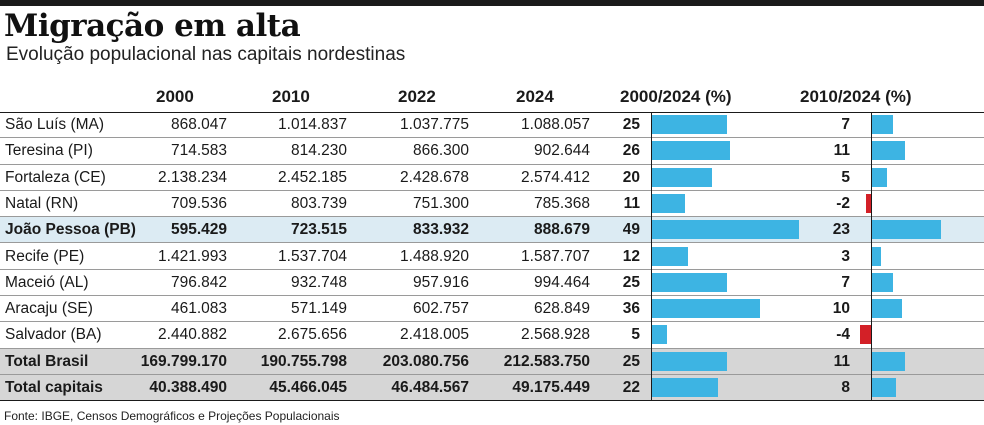  I want to click on pct-2000-2024-label: 12, so click(631, 256).